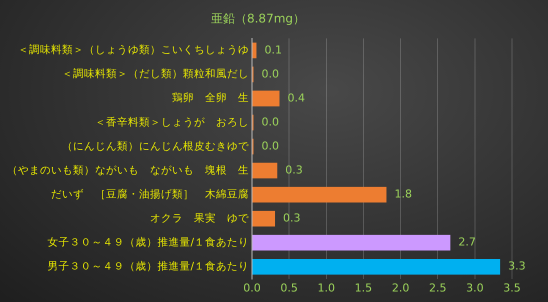  What do you see at coordinates (172, 121) in the screenshot?
I see `y-tick-label: ＜香辛料類＞しょうが おろし` at bounding box center [172, 121].